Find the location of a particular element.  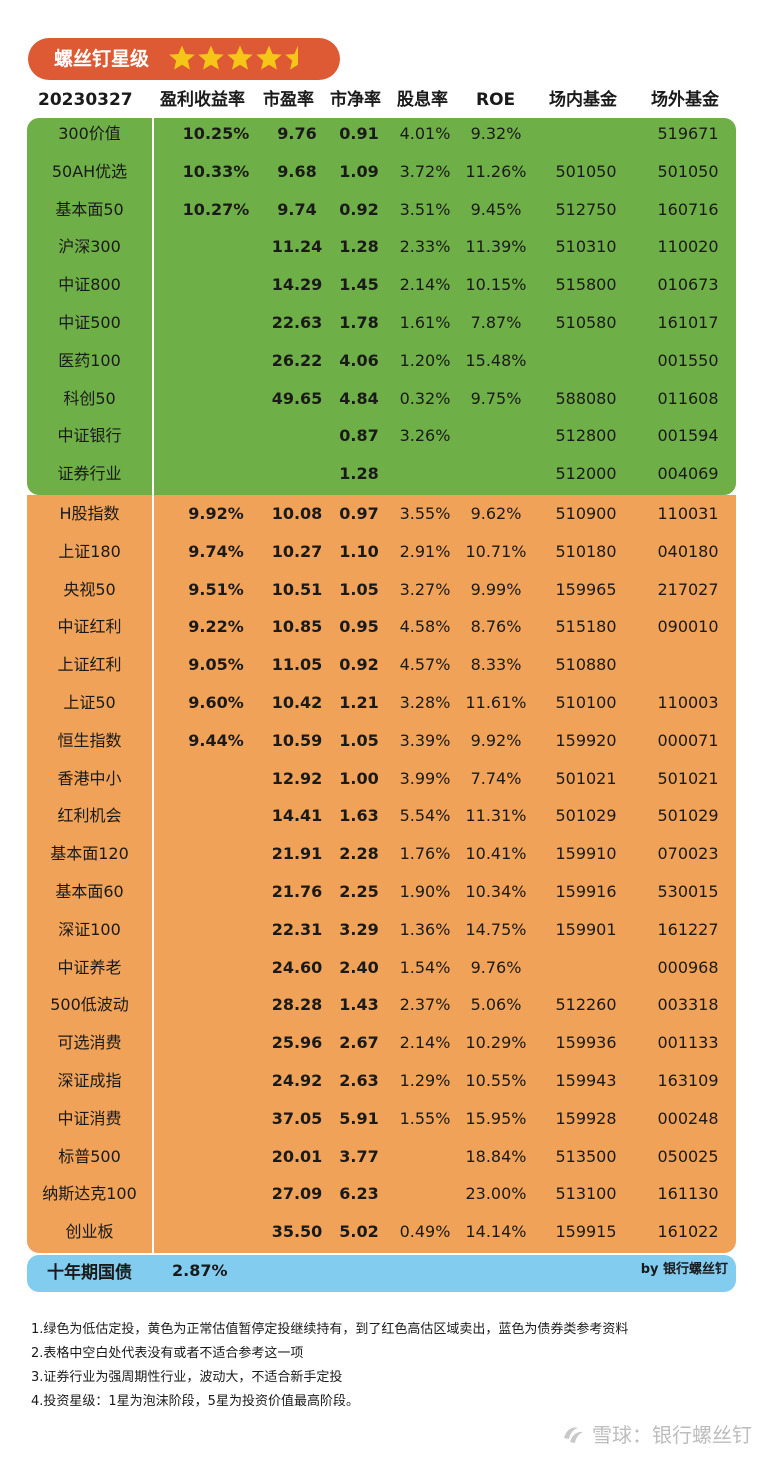

otc-fund-code: 090010 is located at coordinates (688, 627).